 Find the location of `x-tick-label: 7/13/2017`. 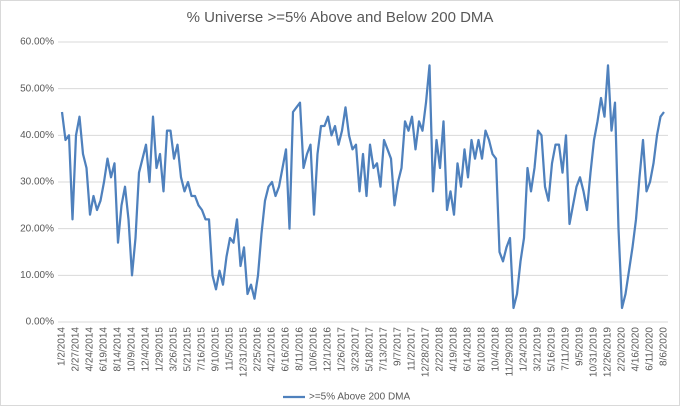

x-tick-label: 7/13/2017 is located at coordinates (384, 349).